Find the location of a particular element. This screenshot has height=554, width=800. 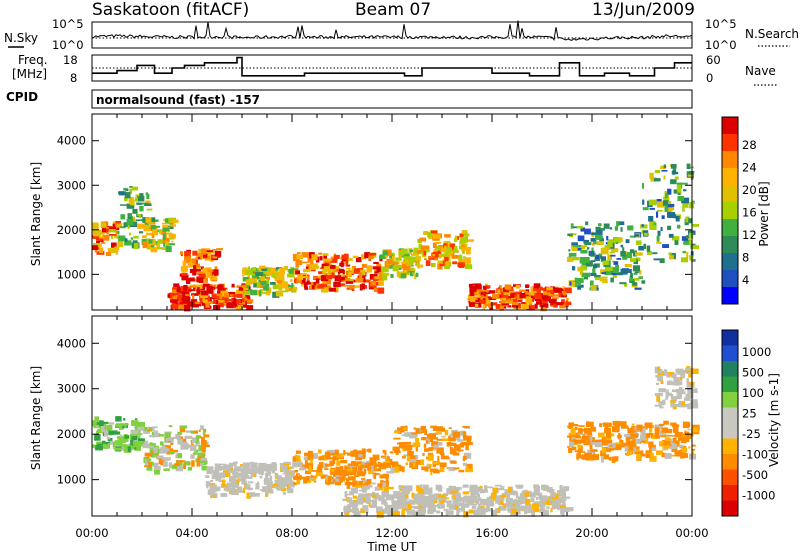

ytick-label: 1000 is located at coordinates (71, 274).